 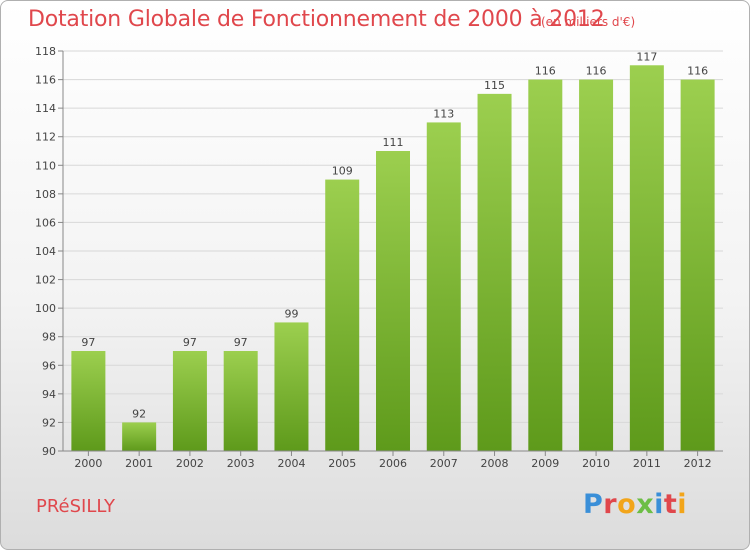 What do you see at coordinates (588, 22) in the screenshot?
I see `chart-unit: (en milliers d'€)` at bounding box center [588, 22].